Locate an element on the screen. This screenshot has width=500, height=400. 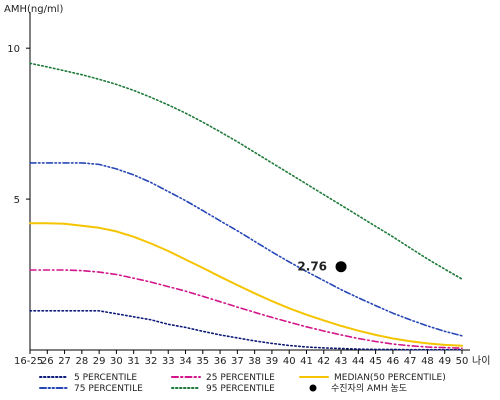
legend-label: 25 PERCENTILE is located at coordinates (240, 378).